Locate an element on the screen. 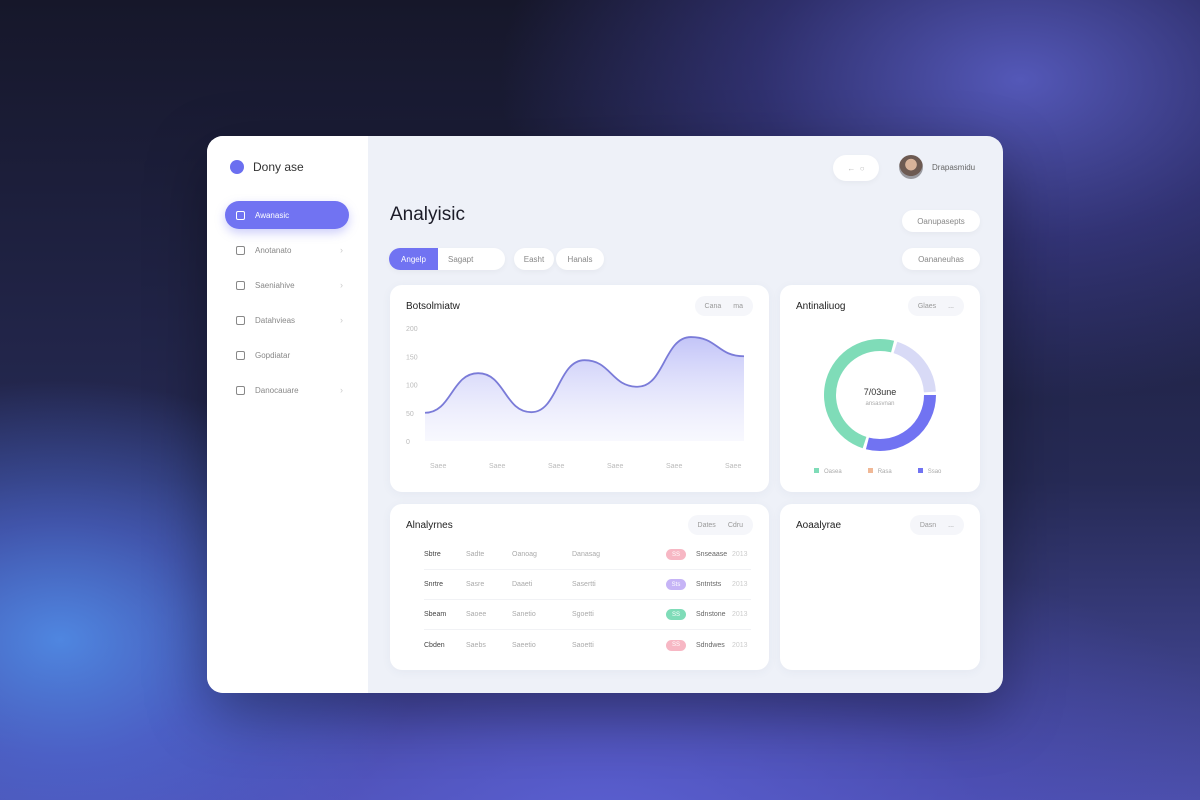 The image size is (1200, 800). line-chart: 200 150 100 50 0 Saee Saee Saee Saee Saee Saee is located at coordinates (575, 398).